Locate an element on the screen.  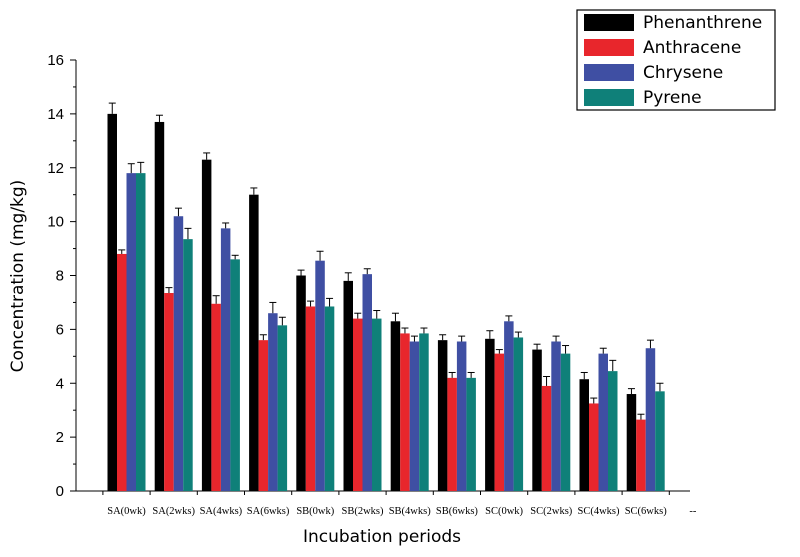
y-tick-label: 14 is located at coordinates (55, 114).